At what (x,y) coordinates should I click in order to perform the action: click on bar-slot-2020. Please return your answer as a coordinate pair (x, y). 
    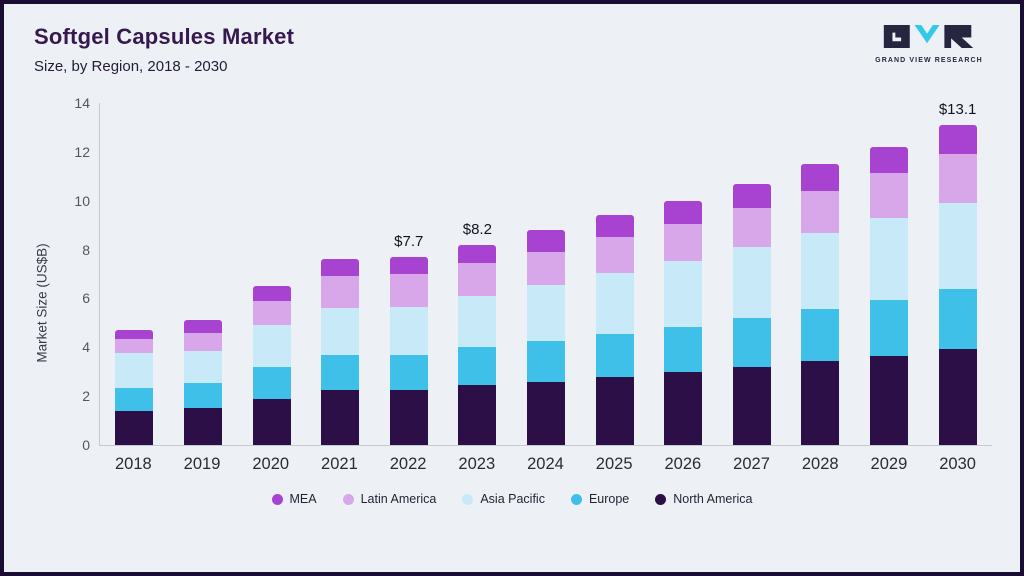
    Looking at the image, I should click on (271, 274).